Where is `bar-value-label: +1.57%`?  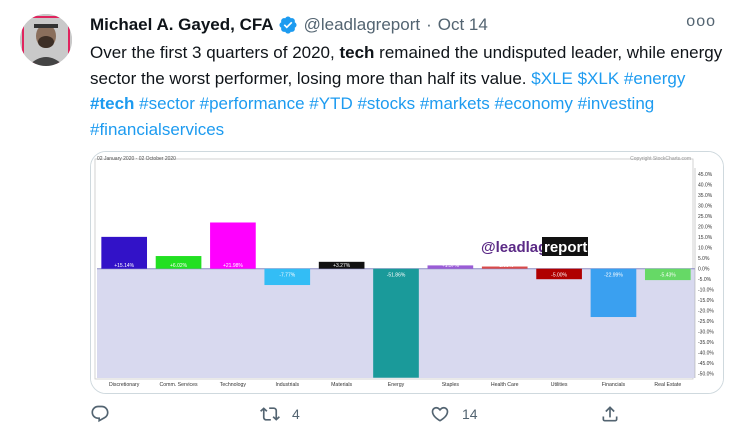 bar-value-label: +1.57% is located at coordinates (451, 266).